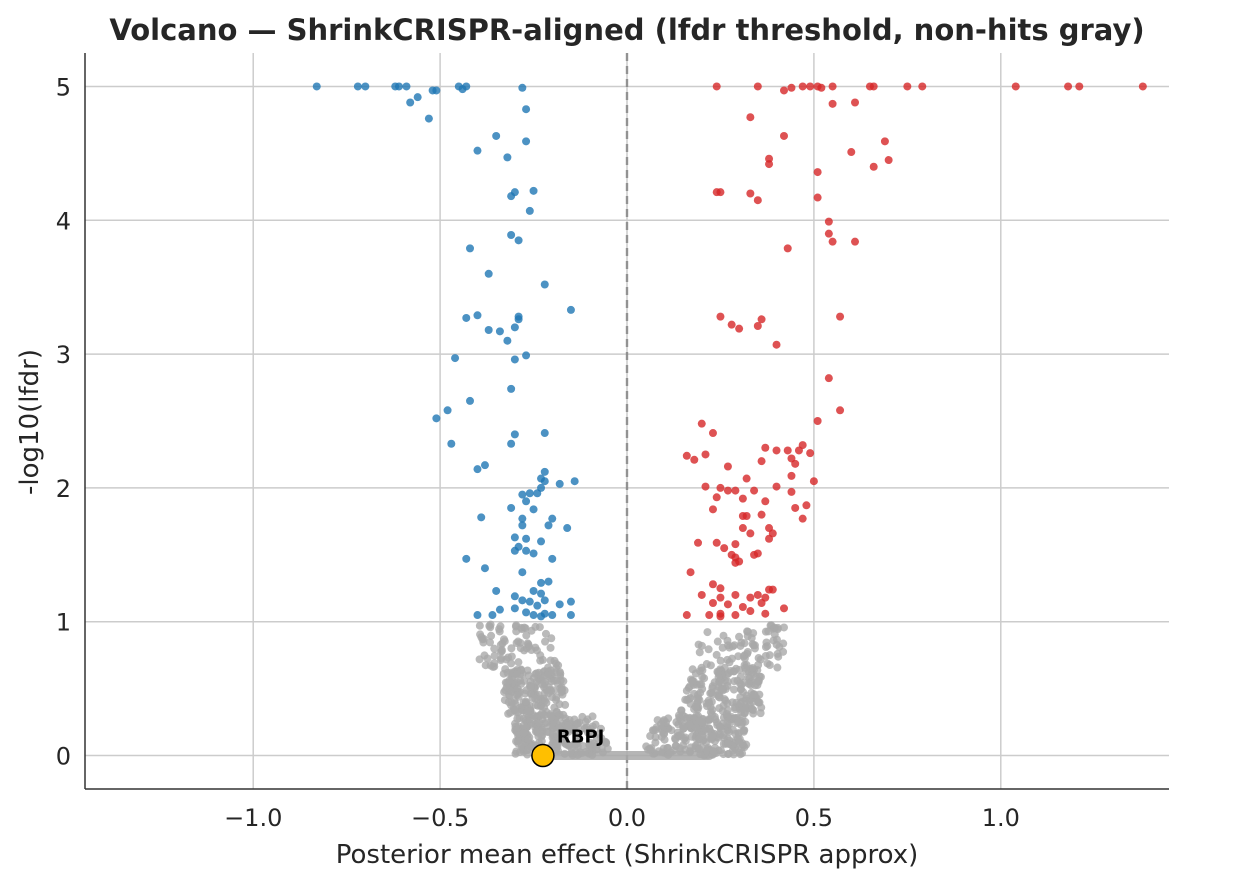  I want to click on x-tick-label: 0.0, so click(627, 818).